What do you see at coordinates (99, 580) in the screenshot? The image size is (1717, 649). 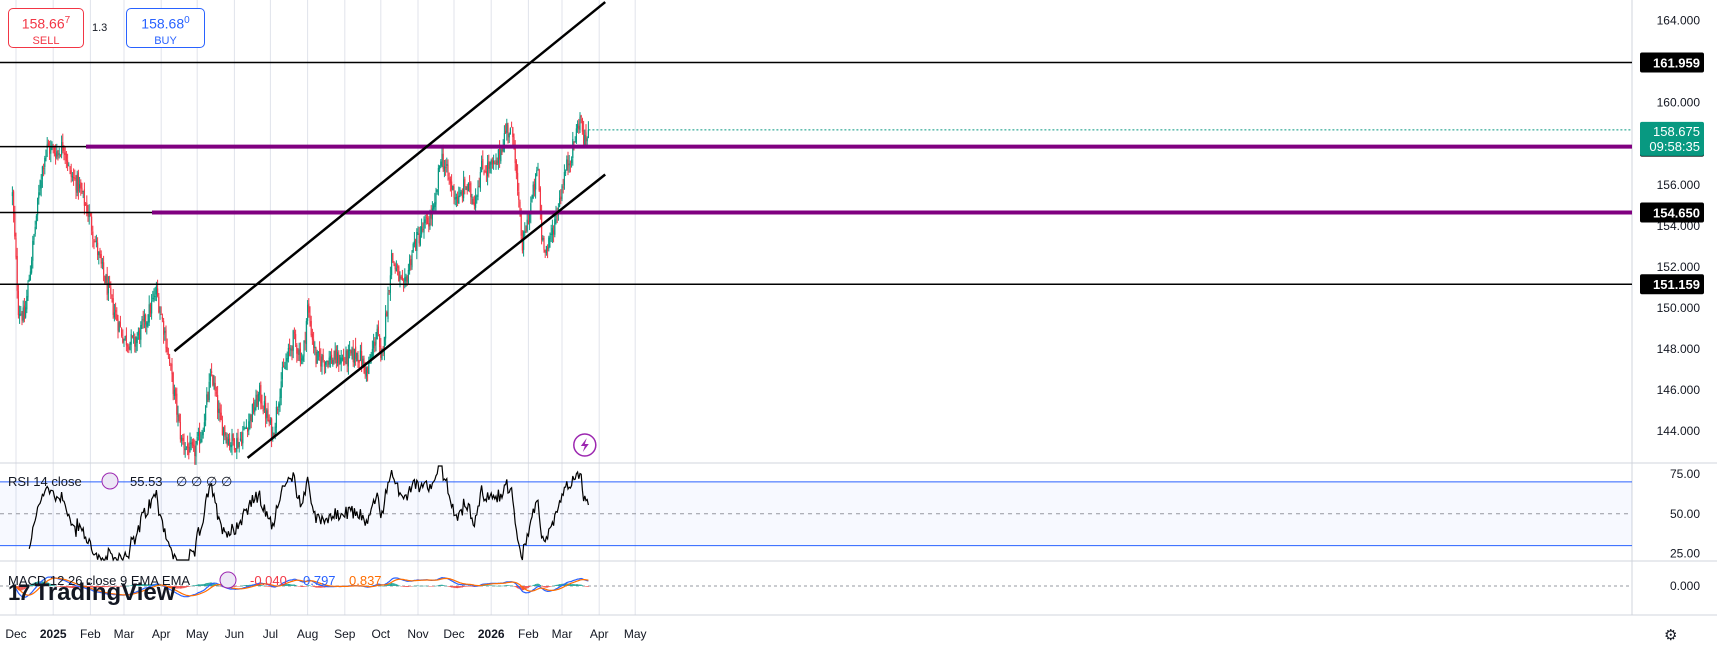 I see `macd-legend-title: MACD 12 26 close 9 EMA EMA` at bounding box center [99, 580].